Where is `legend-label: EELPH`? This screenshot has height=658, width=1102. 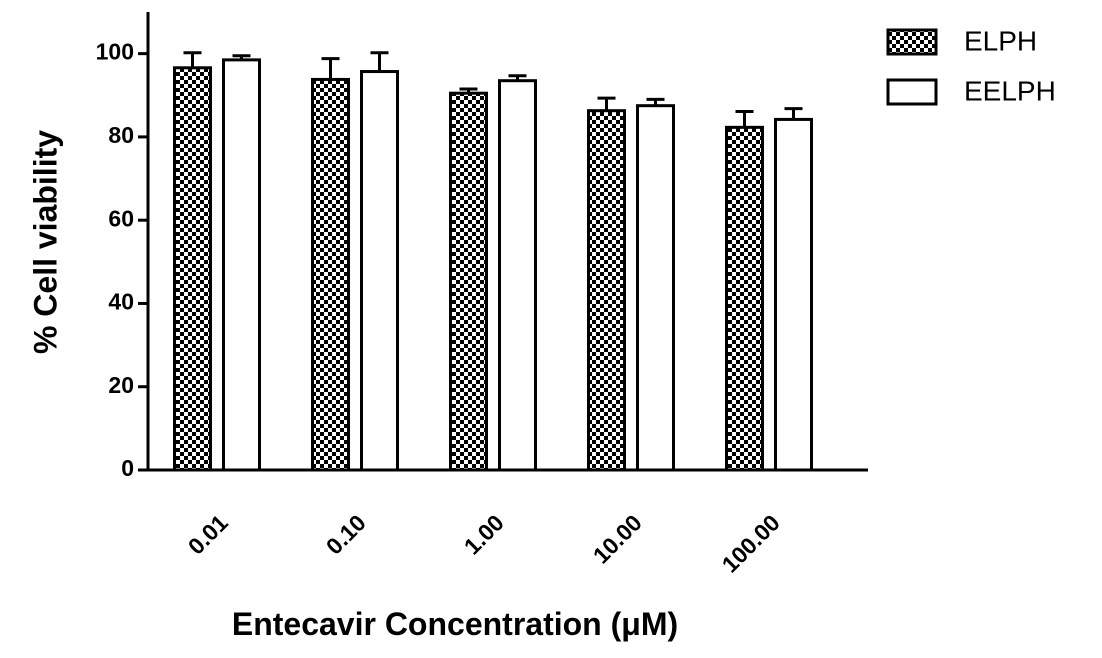
legend-label: EELPH is located at coordinates (1010, 90).